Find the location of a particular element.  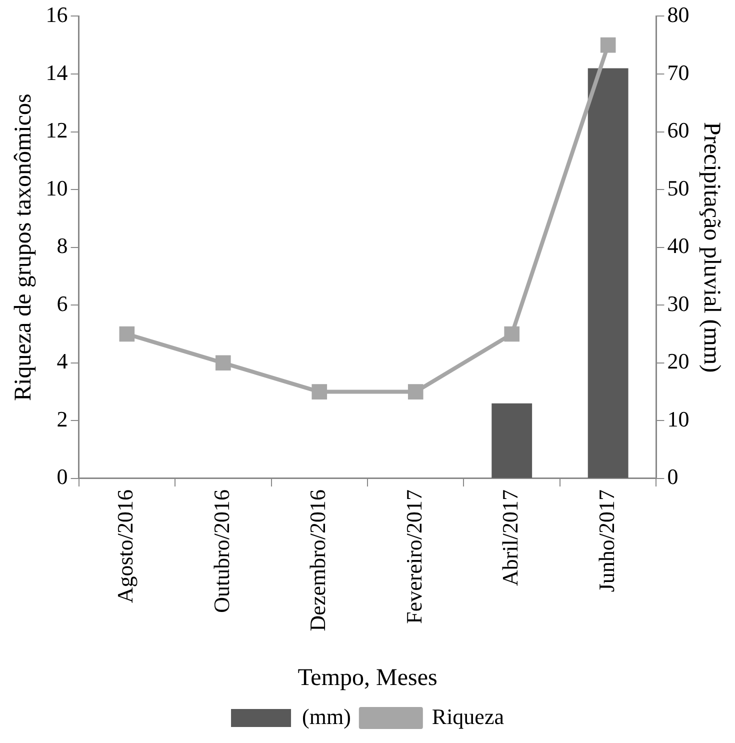

y-tick-label: 10 is located at coordinates (57, 187).